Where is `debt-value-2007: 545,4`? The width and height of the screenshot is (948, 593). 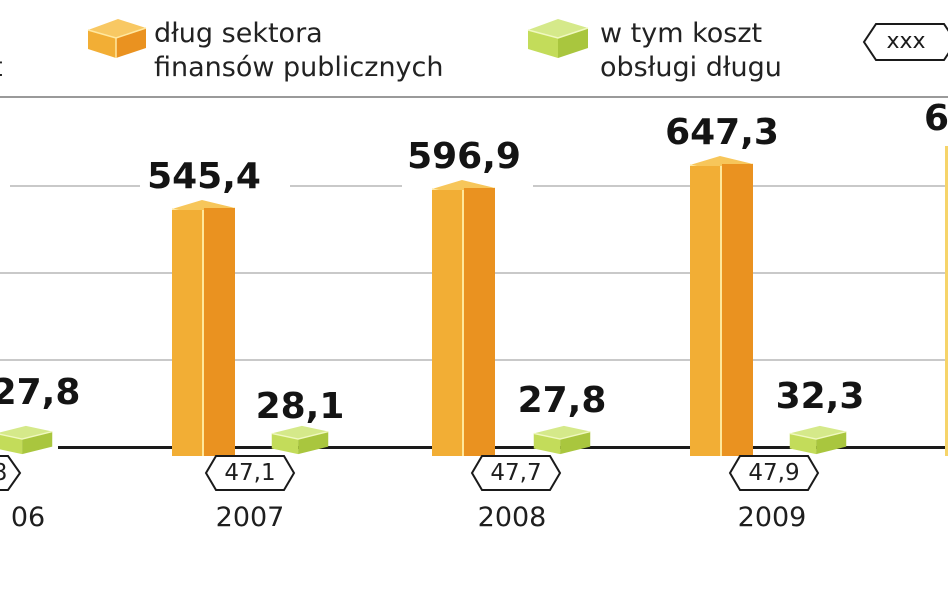
debt-value-2007: 545,4 is located at coordinates (204, 176).